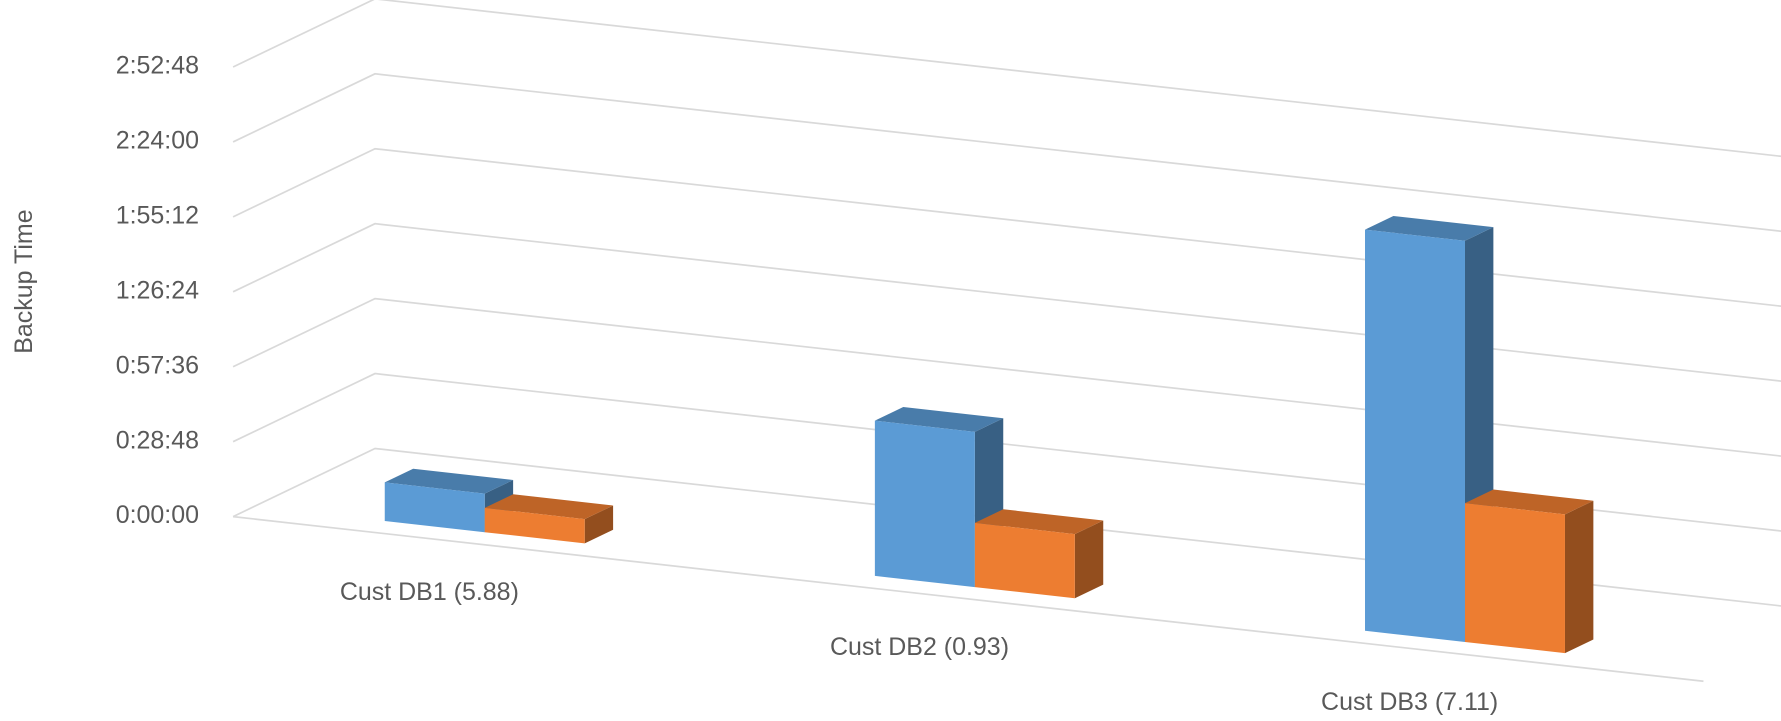 The image size is (1781, 721). I want to click on y-tick-label: 0:28:48, so click(157, 440).